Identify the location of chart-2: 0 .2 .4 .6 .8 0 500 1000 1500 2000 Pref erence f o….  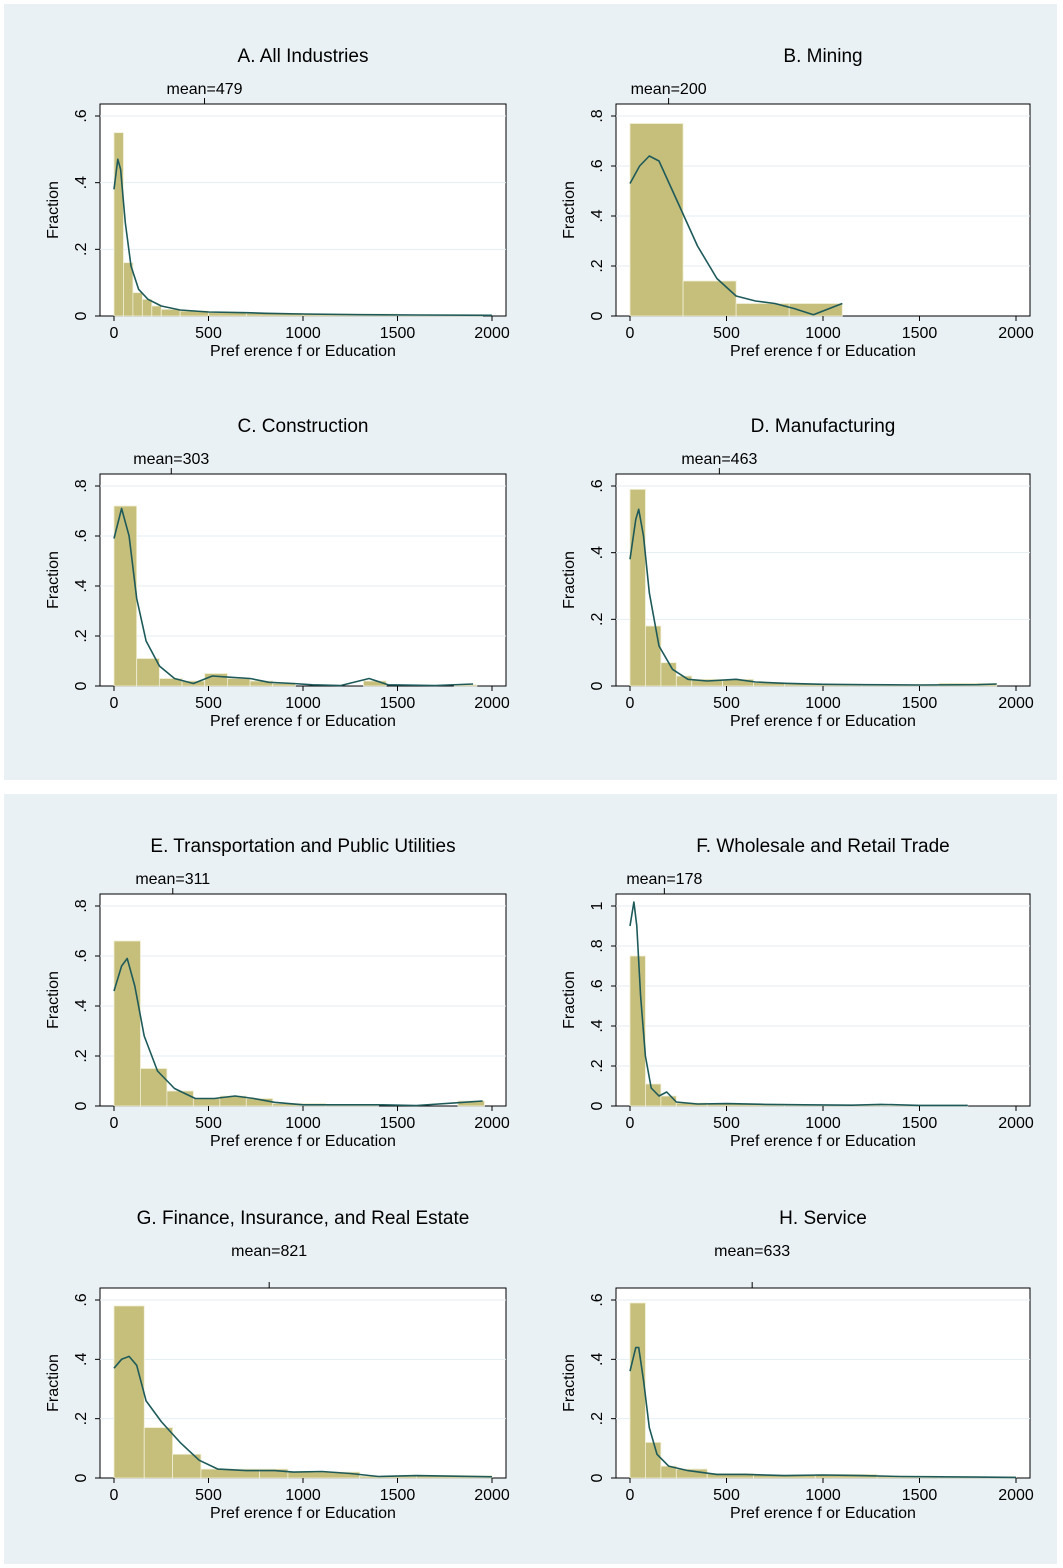
(797, 203).